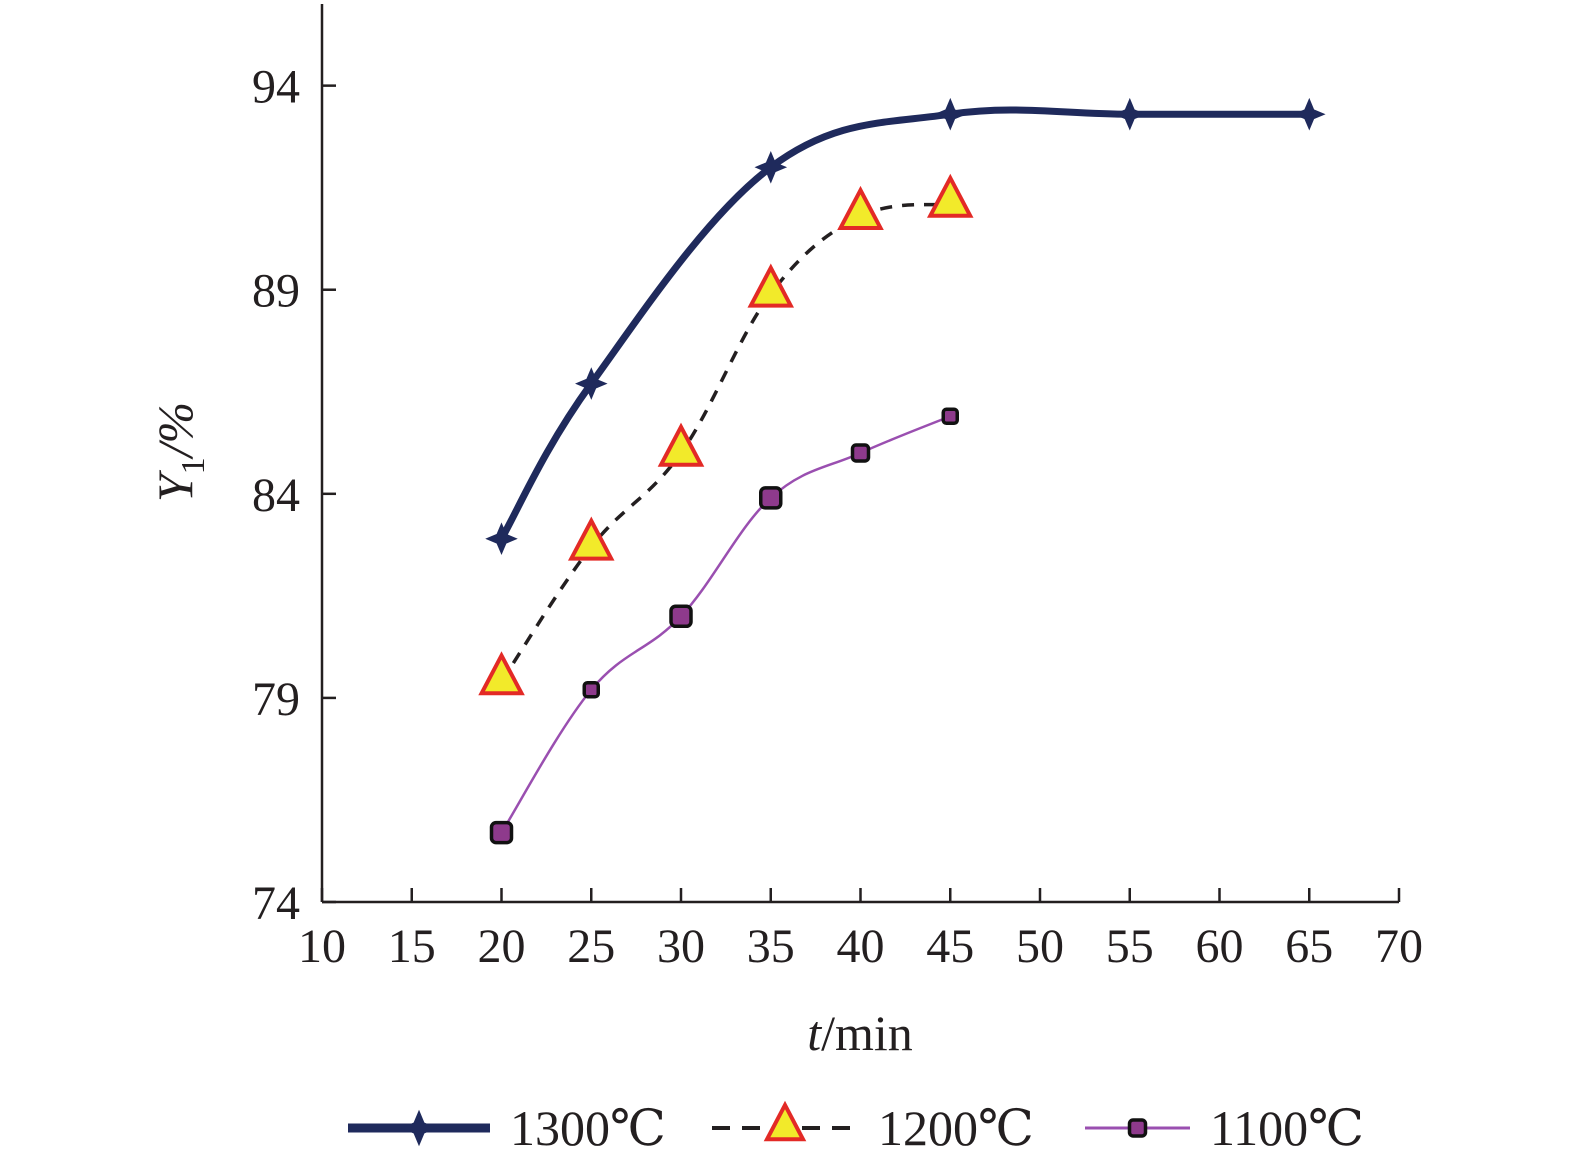 The image size is (1575, 1173). I want to click on legend-triangle-icon, so click(785, 1121).